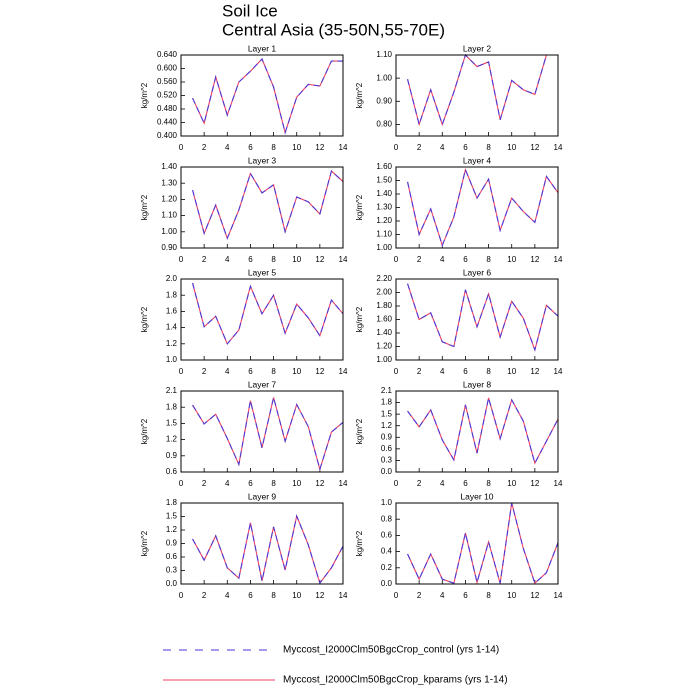 The height and width of the screenshot is (700, 700). What do you see at coordinates (167, 108) in the screenshot?
I see `y-tick-label: 0.480` at bounding box center [167, 108].